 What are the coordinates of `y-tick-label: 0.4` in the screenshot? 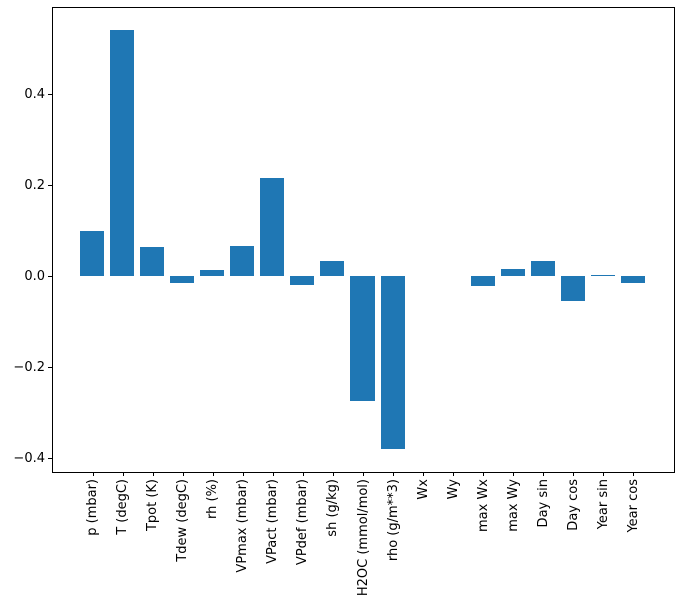 It's located at (34, 94).